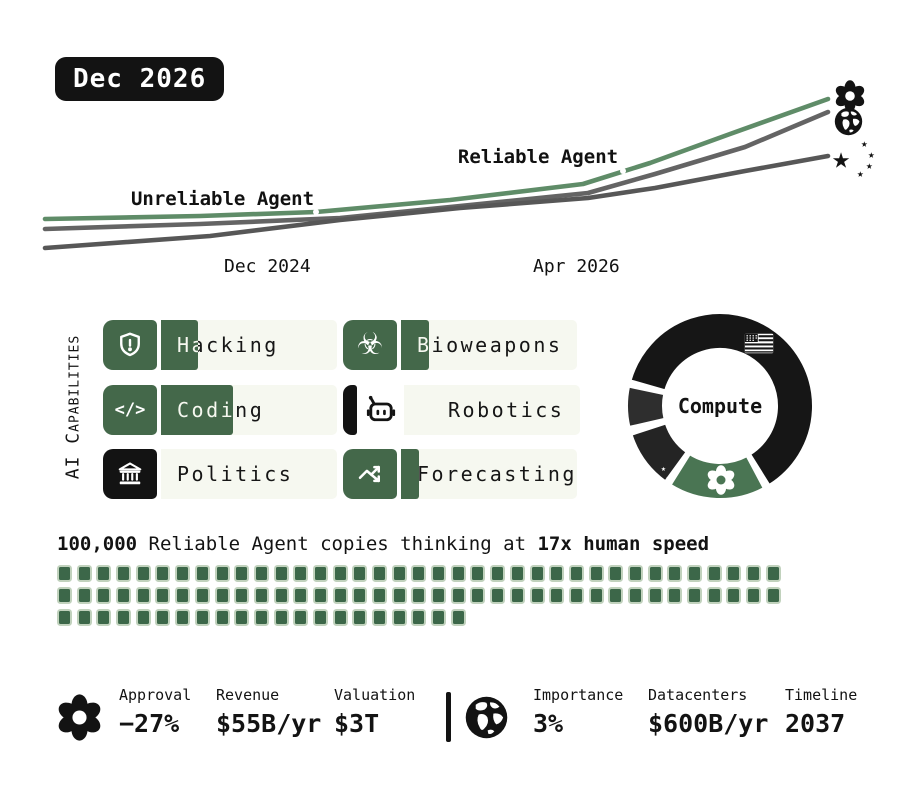 Image resolution: width=908 pixels, height=792 pixels. What do you see at coordinates (267, 266) in the screenshot?
I see `x-tick-dec-2024: Dec 2024` at bounding box center [267, 266].